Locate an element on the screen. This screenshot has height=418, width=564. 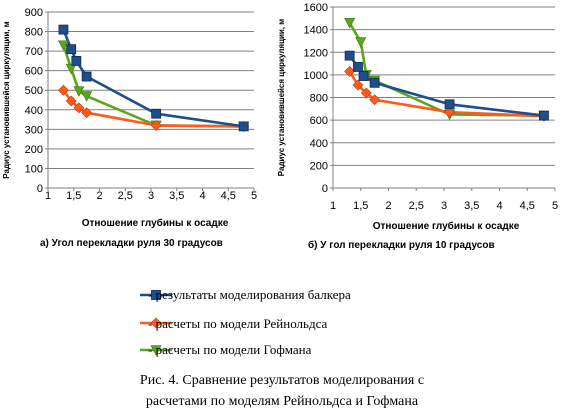
chart-b-ytick-label: 800 is located at coordinates (319, 99).